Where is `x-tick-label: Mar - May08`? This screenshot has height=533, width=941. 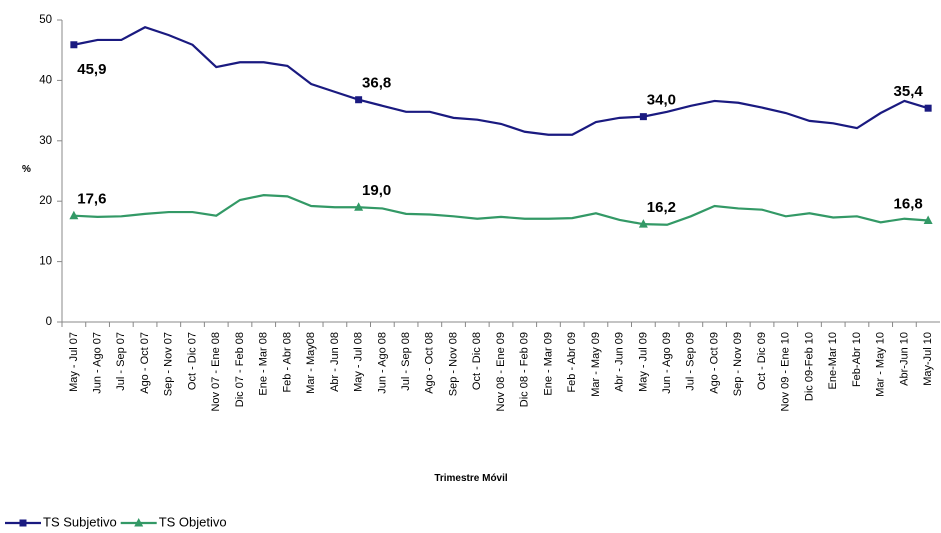
x-tick-label: Mar - May08 is located at coordinates (311, 363).